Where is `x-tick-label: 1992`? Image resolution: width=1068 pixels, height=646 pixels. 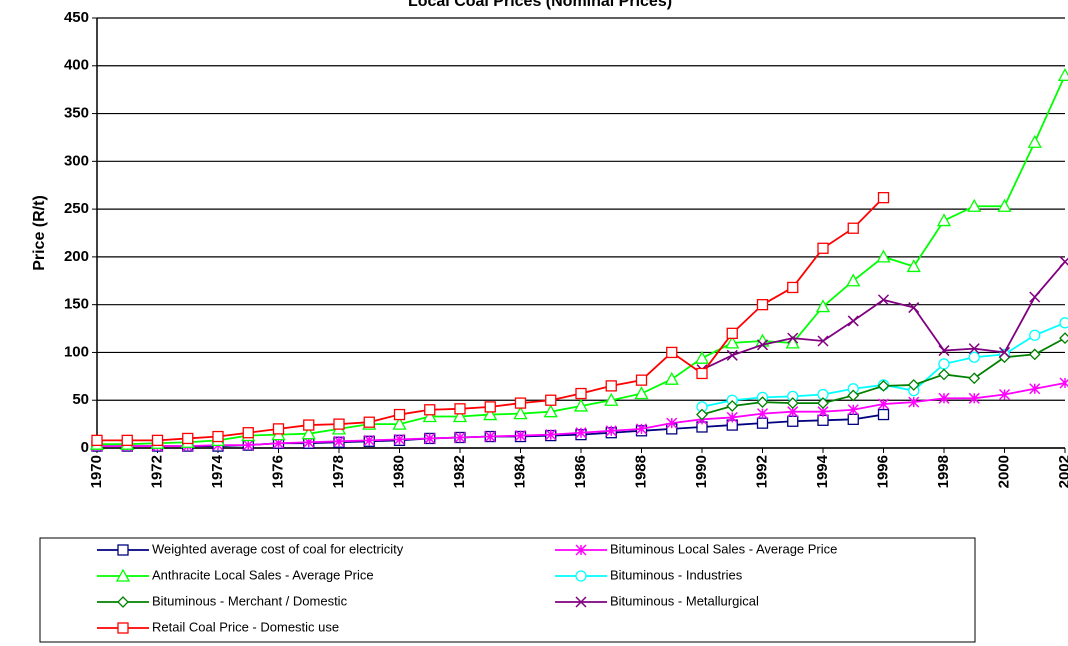
x-tick-label: 1992 is located at coordinates (761, 471).